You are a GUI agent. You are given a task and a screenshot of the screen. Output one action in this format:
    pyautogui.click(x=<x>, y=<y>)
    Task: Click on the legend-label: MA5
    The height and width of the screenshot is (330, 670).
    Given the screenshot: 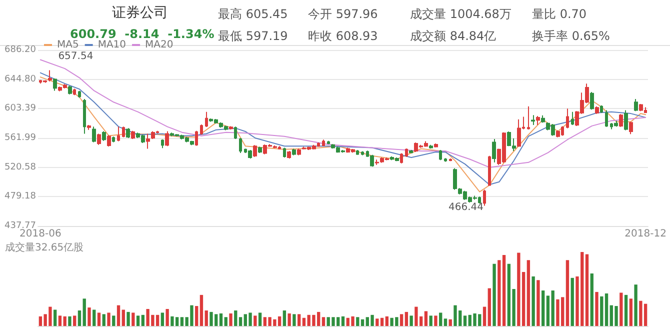 What is the action you would take?
    pyautogui.click(x=68, y=45)
    